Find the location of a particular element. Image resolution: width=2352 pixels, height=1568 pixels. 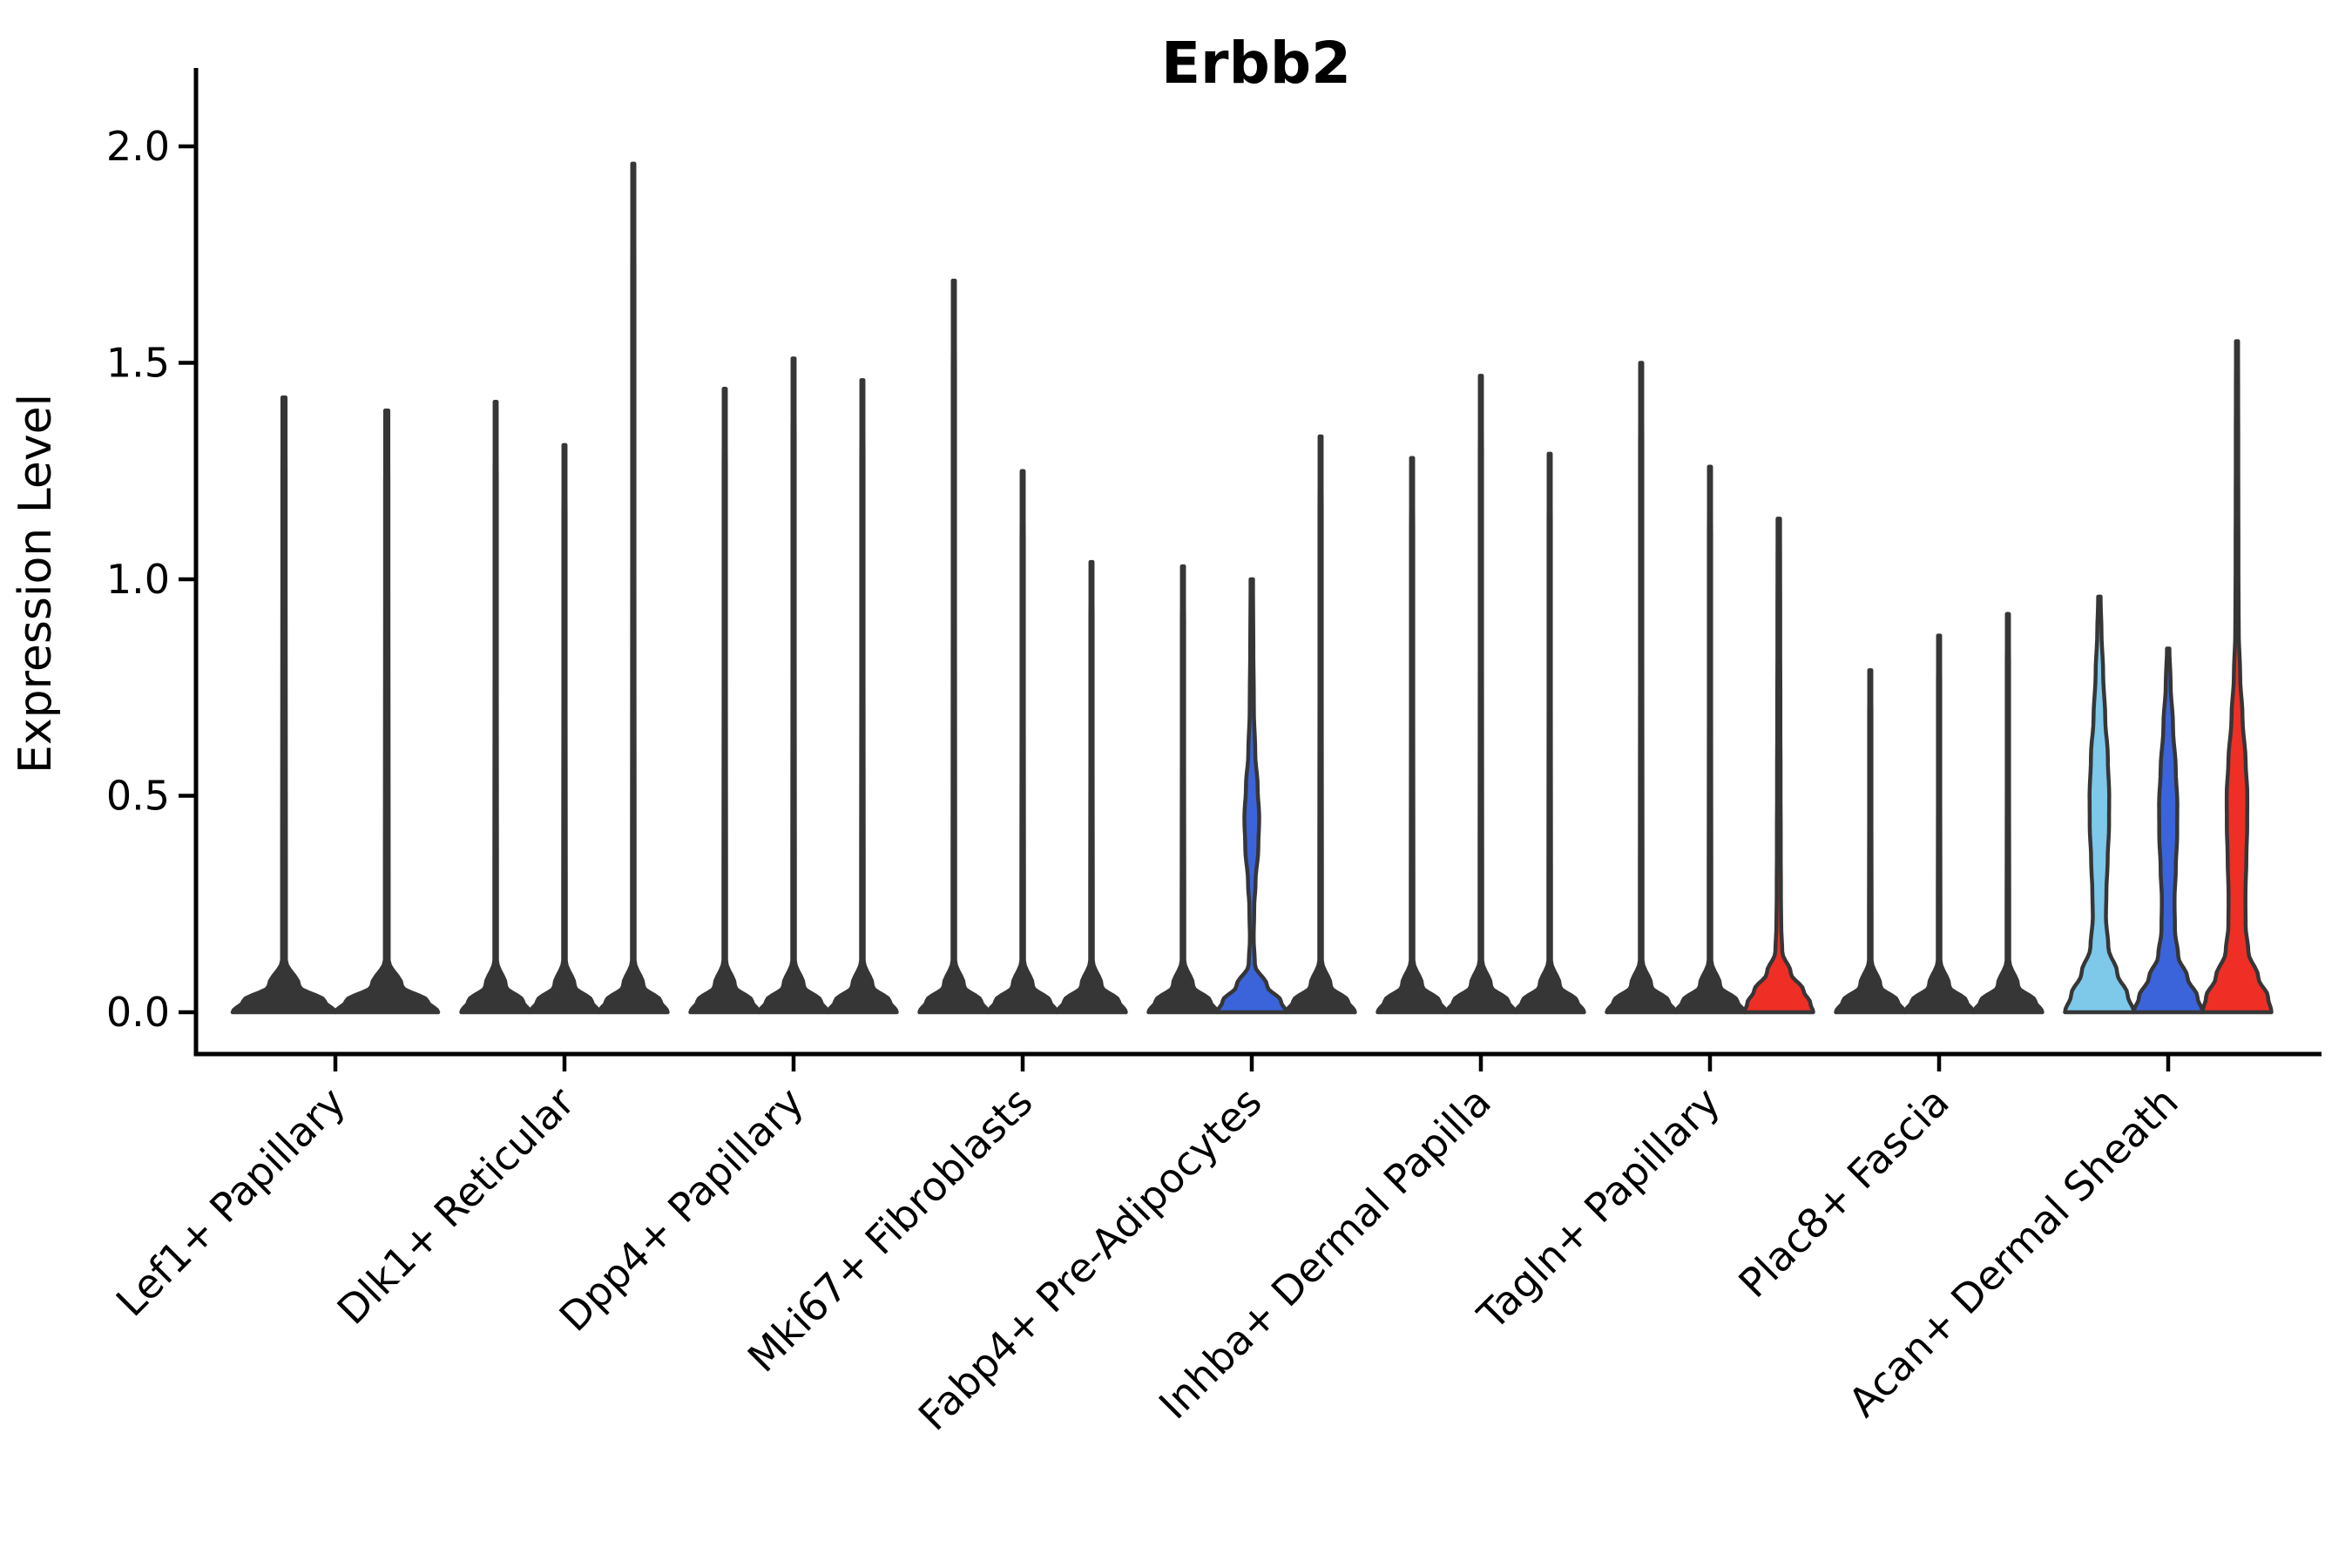

y-tick-label: 1.0 is located at coordinates (138, 579).